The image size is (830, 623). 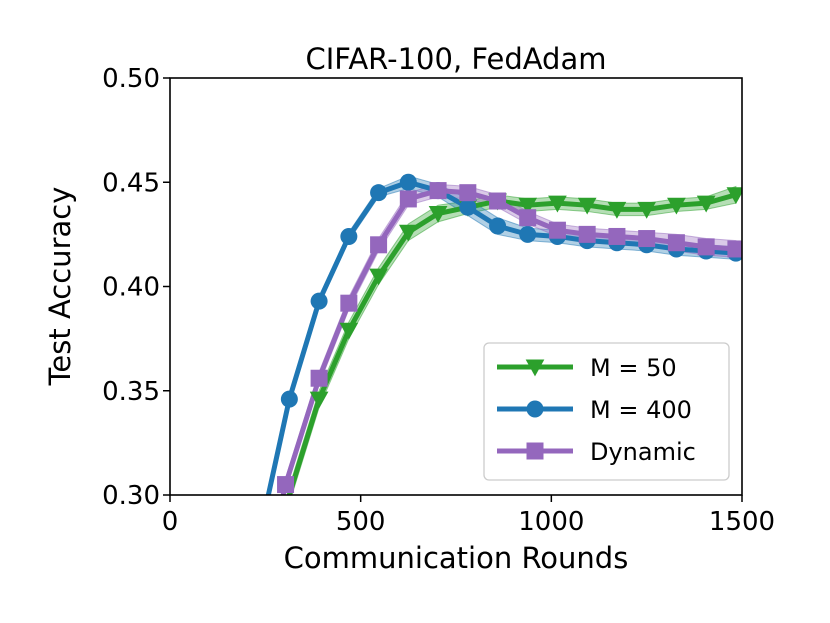 What do you see at coordinates (456, 59) in the screenshot?
I see `chart-title: CIFAR-100, FedAdam` at bounding box center [456, 59].